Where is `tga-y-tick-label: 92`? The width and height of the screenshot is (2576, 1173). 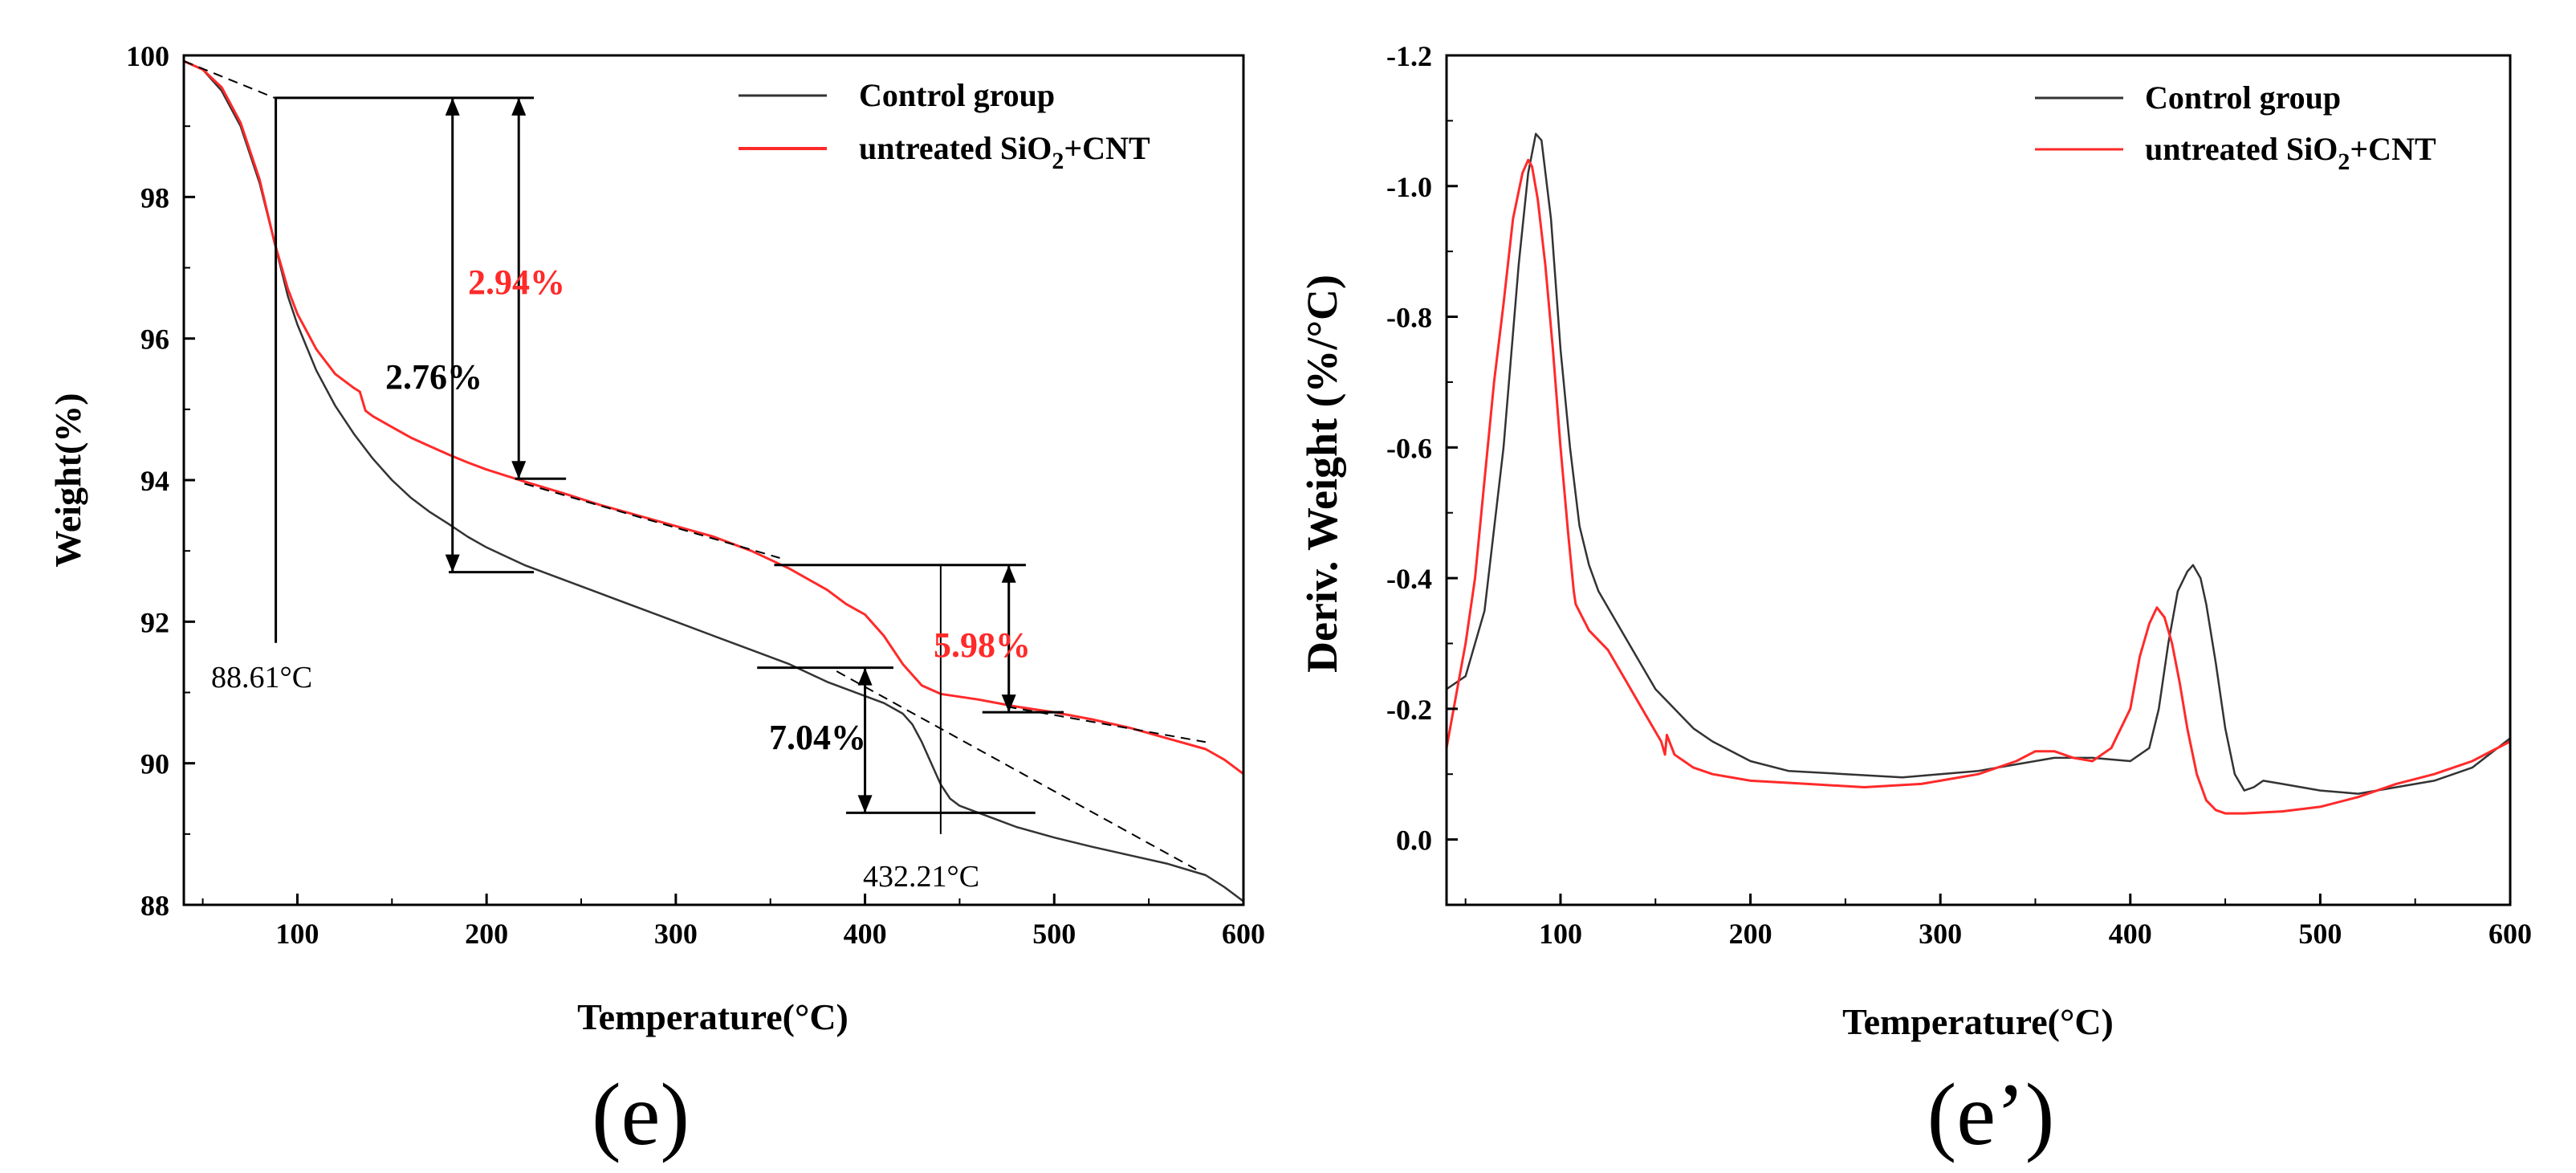 tga-y-tick-label: 92 is located at coordinates (154, 622).